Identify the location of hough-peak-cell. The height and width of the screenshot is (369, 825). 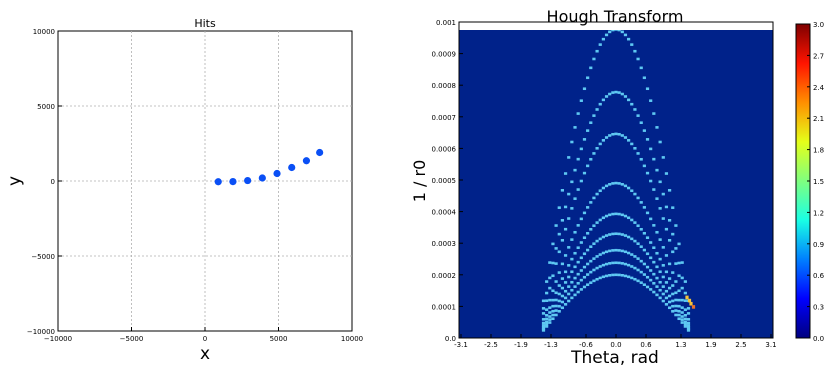
(693, 307).